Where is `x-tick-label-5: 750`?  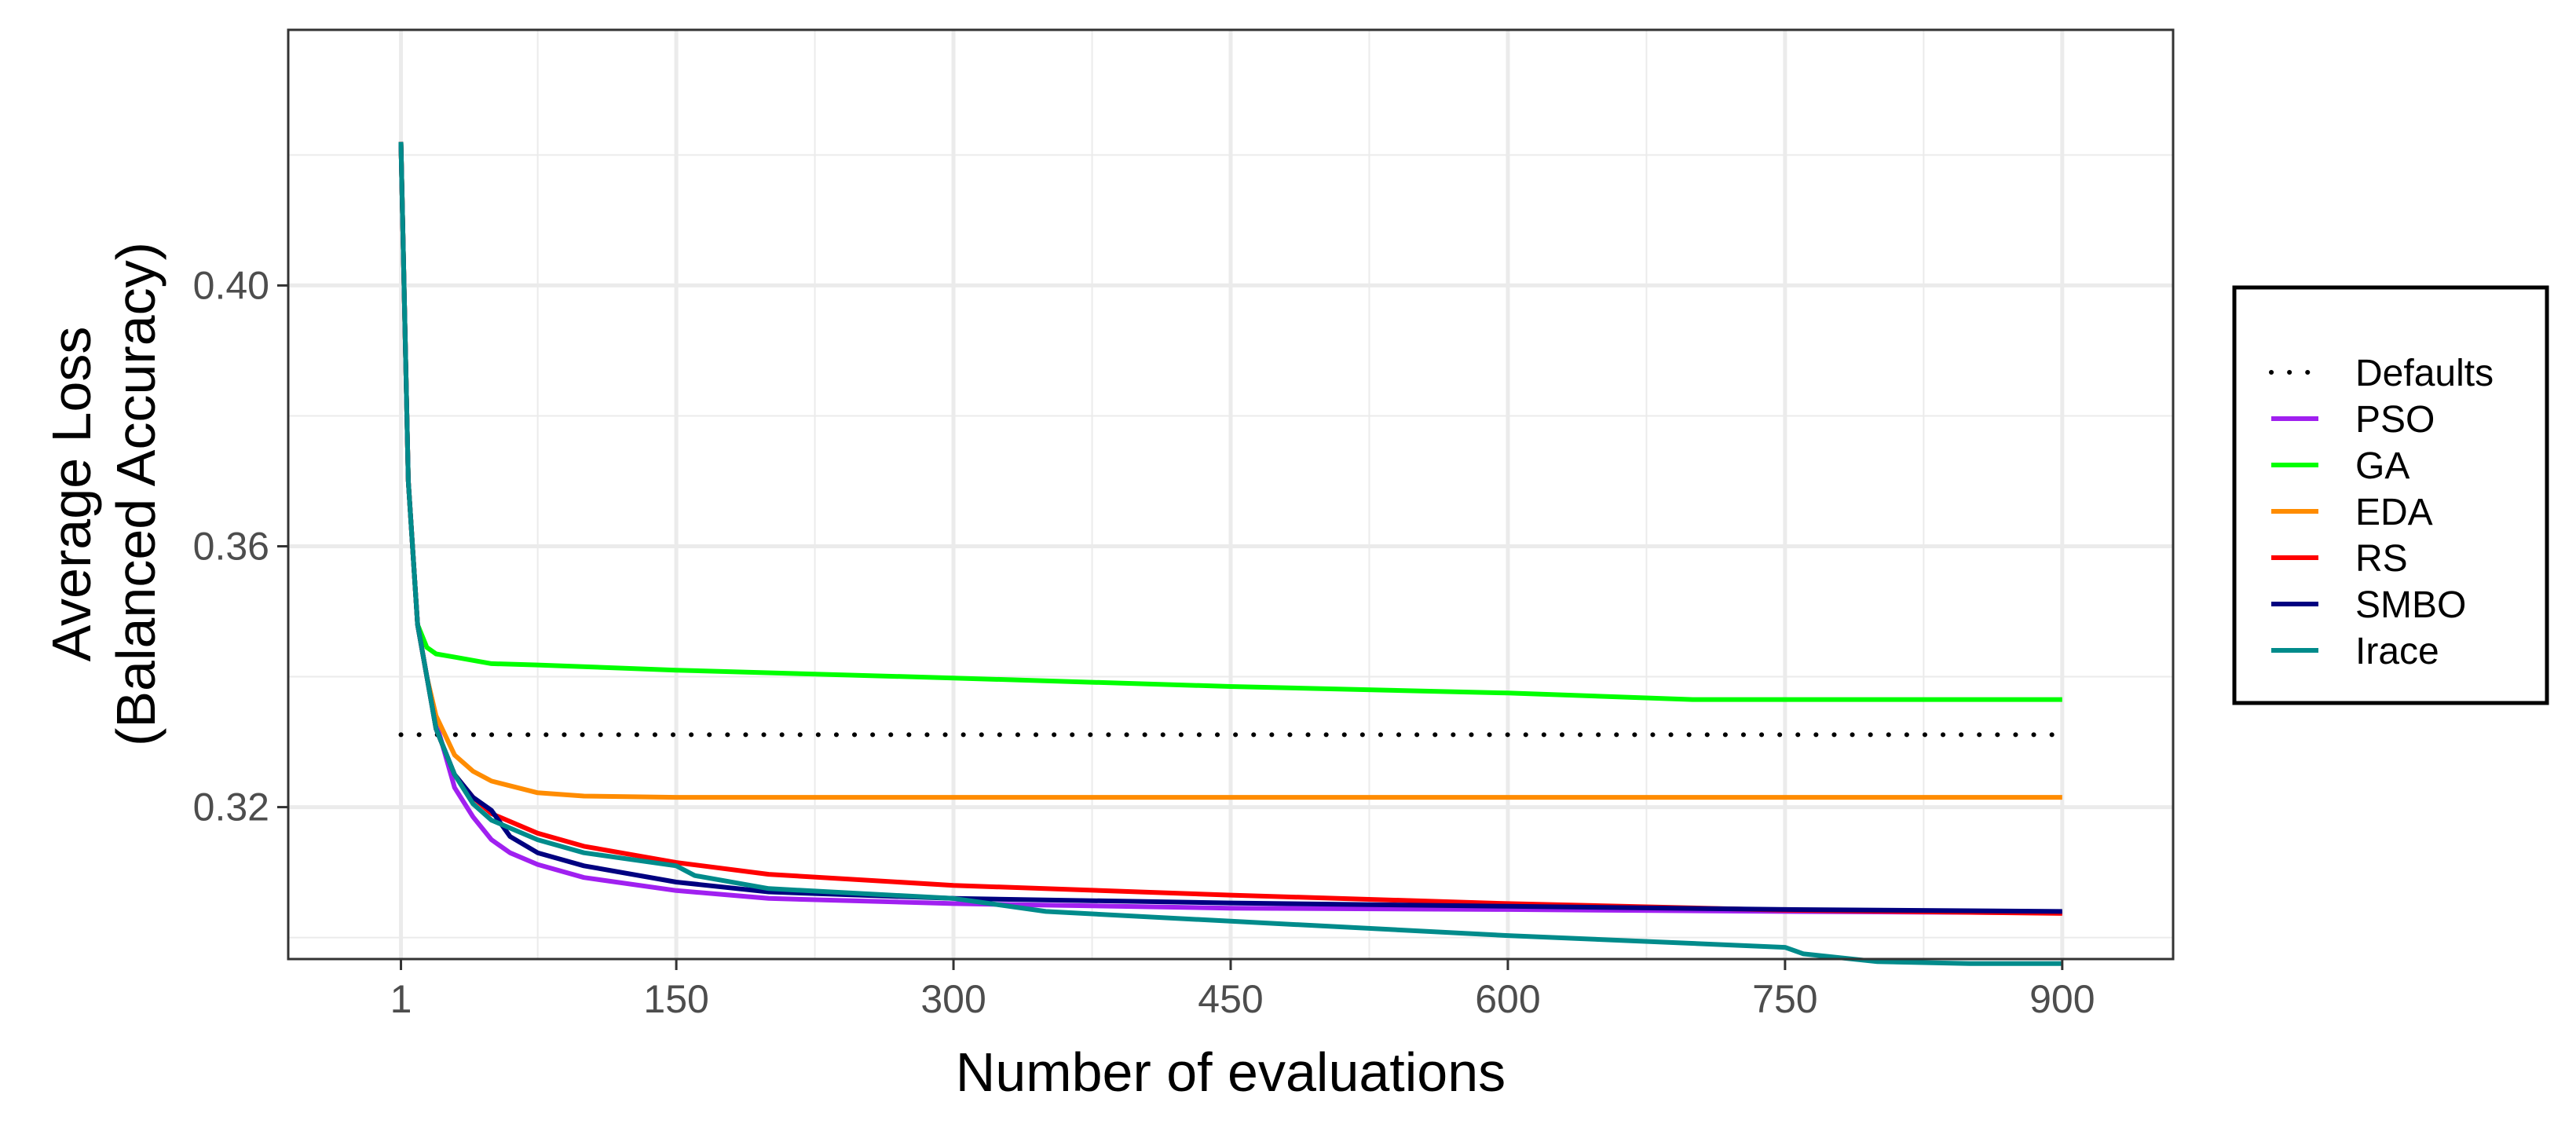 x-tick-label-5: 750 is located at coordinates (1785, 999).